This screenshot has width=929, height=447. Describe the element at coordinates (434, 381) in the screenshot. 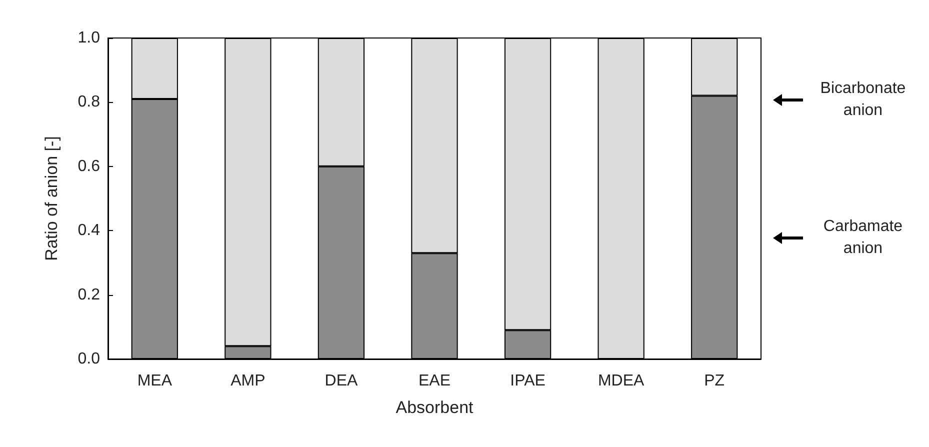

I see `x-tick-label: EAE` at that location.